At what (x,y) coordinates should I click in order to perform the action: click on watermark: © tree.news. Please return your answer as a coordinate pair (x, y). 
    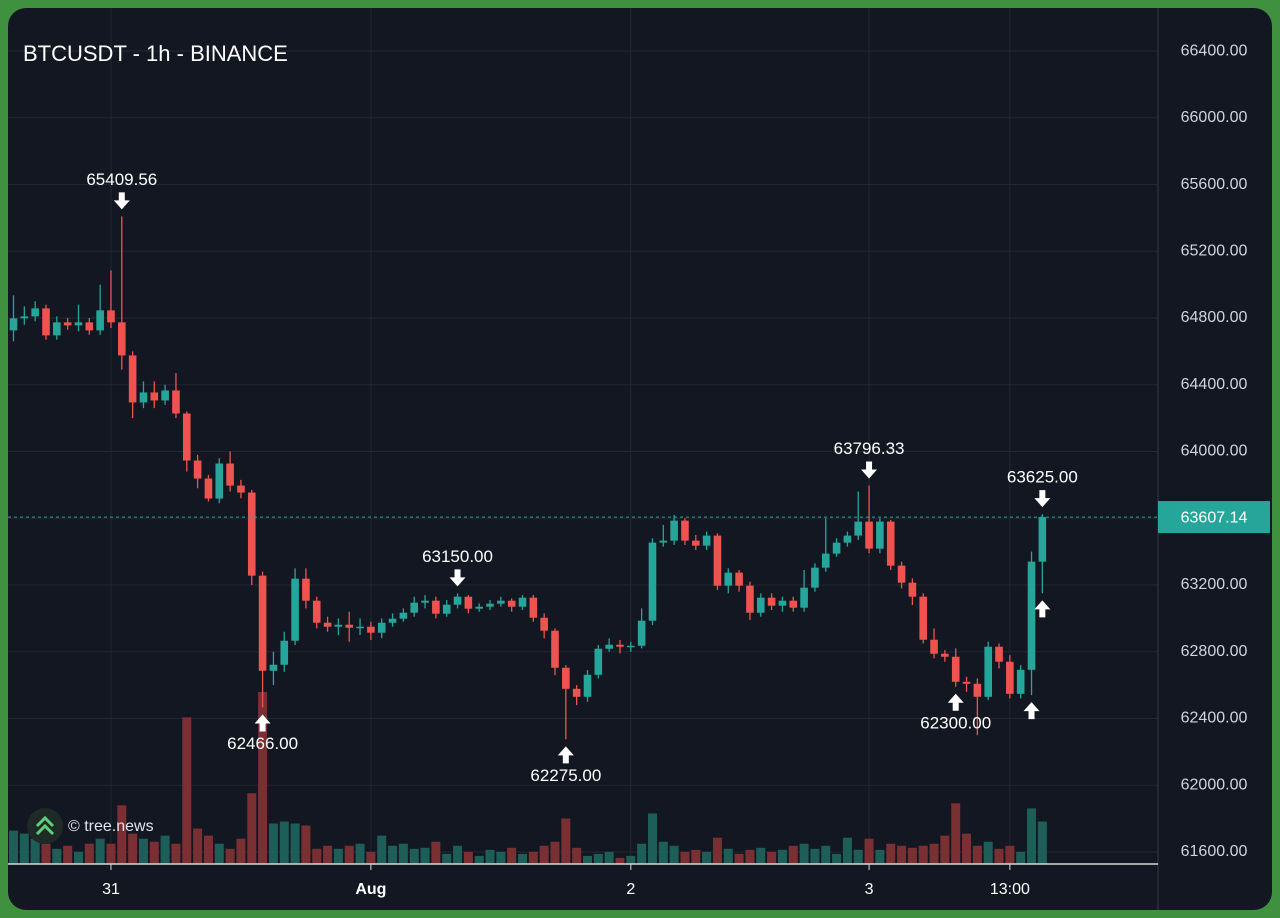
    Looking at the image, I should click on (90, 826).